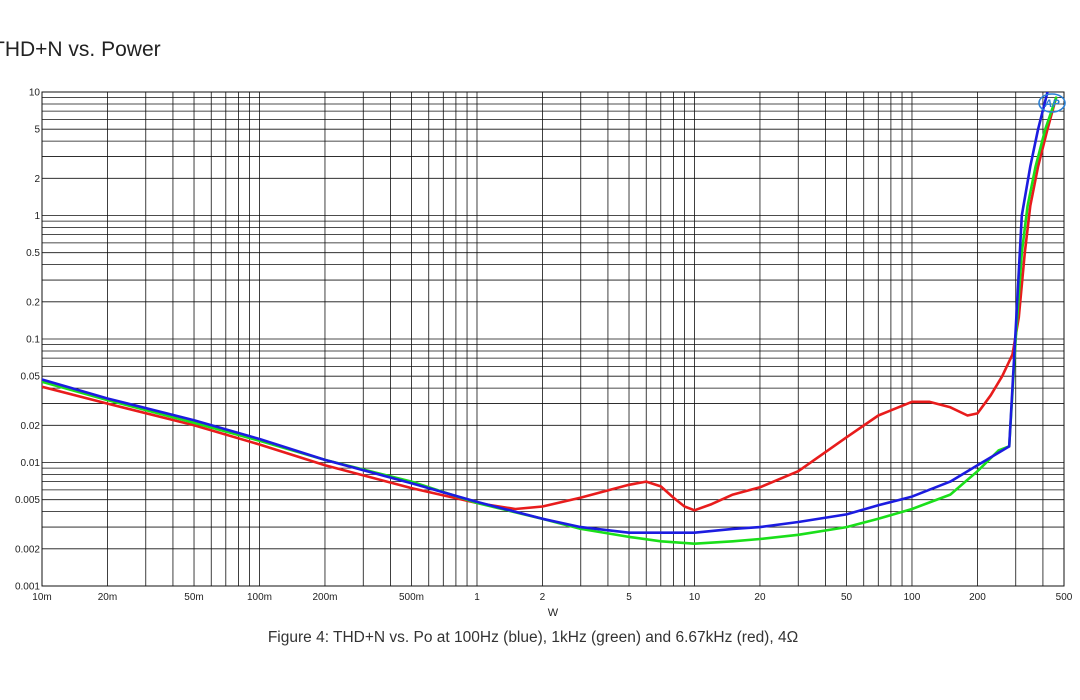 The height and width of the screenshot is (700, 1080). What do you see at coordinates (37, 130) in the screenshot?
I see `y-tick-label: 5` at bounding box center [37, 130].